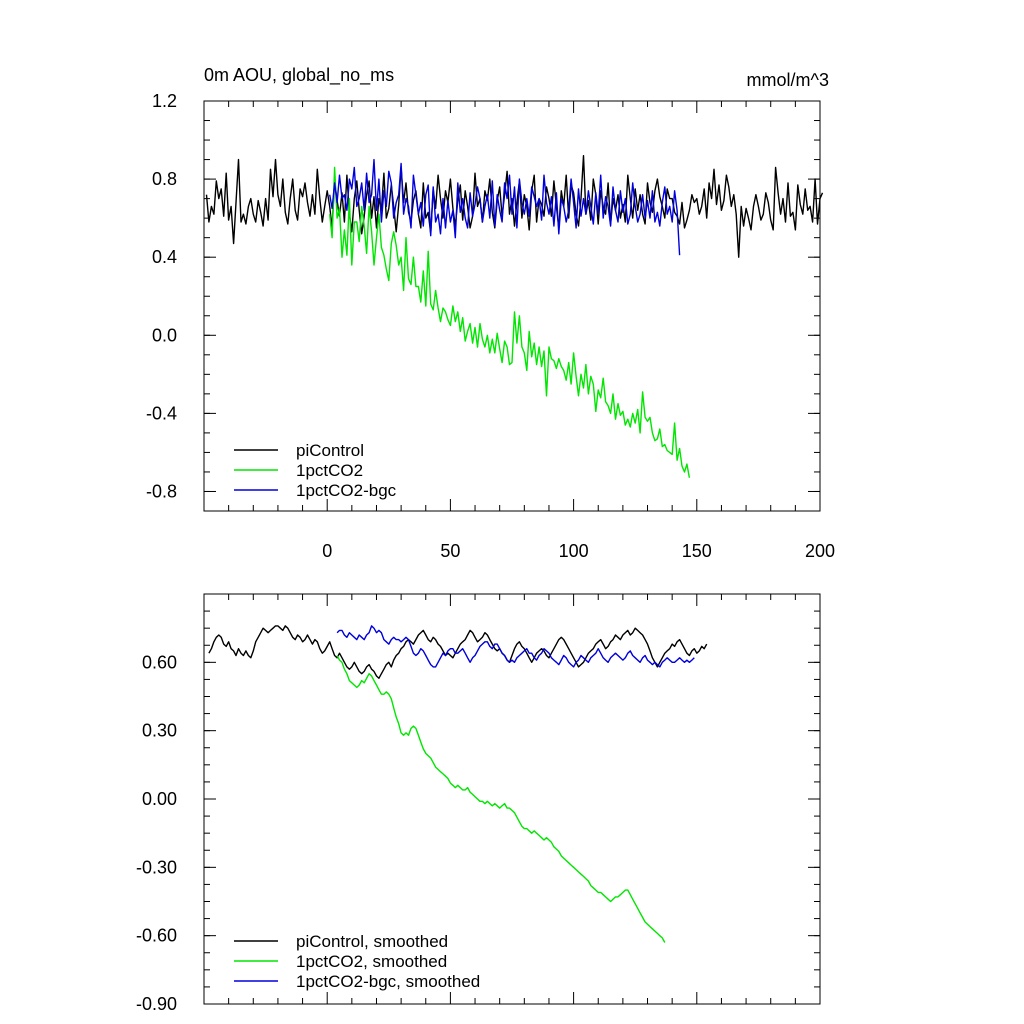  Describe the element at coordinates (327, 551) in the screenshot. I see `x-tick-label: 0` at that location.